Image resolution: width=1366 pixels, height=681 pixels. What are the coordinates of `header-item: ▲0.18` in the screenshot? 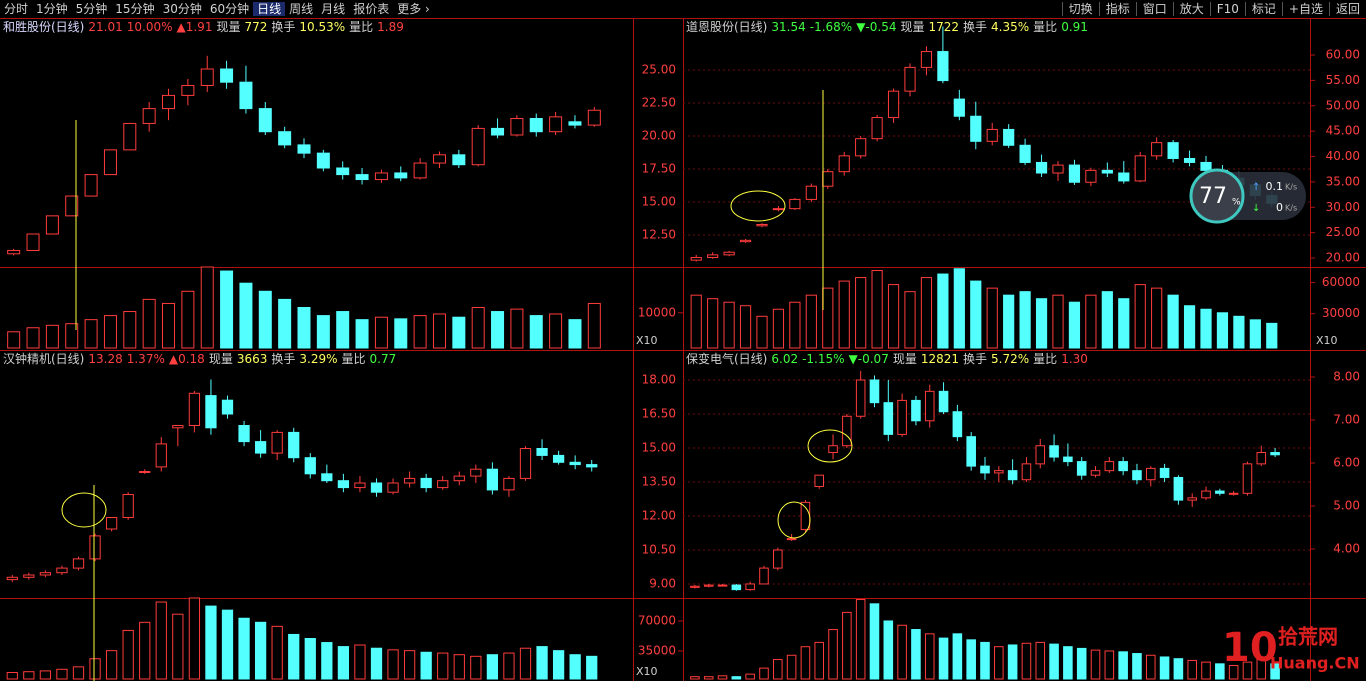 It's located at (187, 359).